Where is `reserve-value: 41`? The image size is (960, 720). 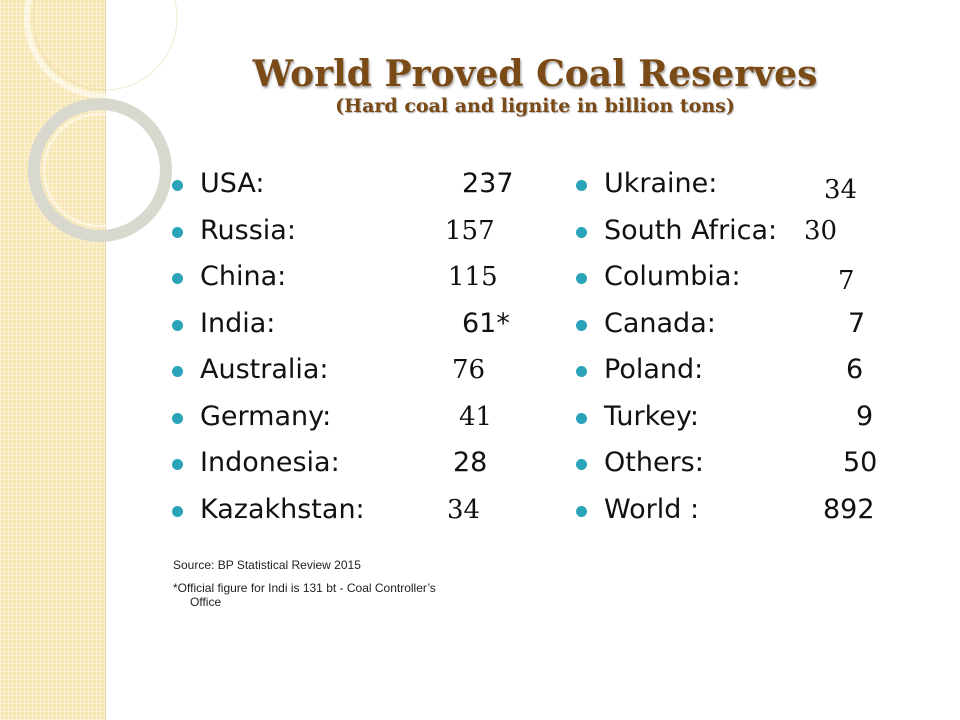 reserve-value: 41 is located at coordinates (476, 416).